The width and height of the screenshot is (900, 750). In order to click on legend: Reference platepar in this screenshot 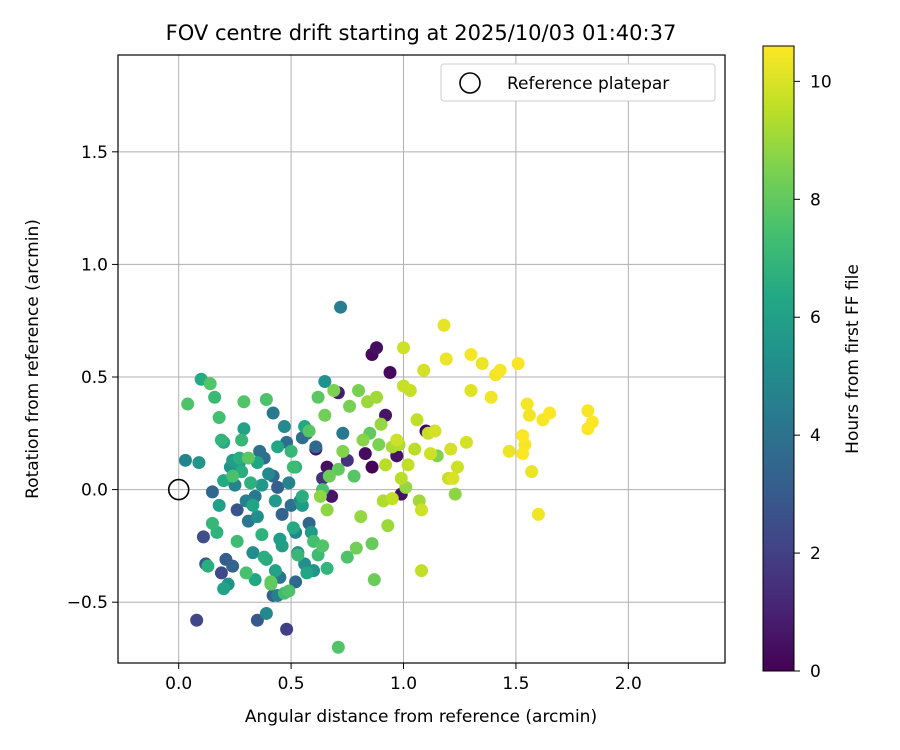, I will do `click(578, 82)`.